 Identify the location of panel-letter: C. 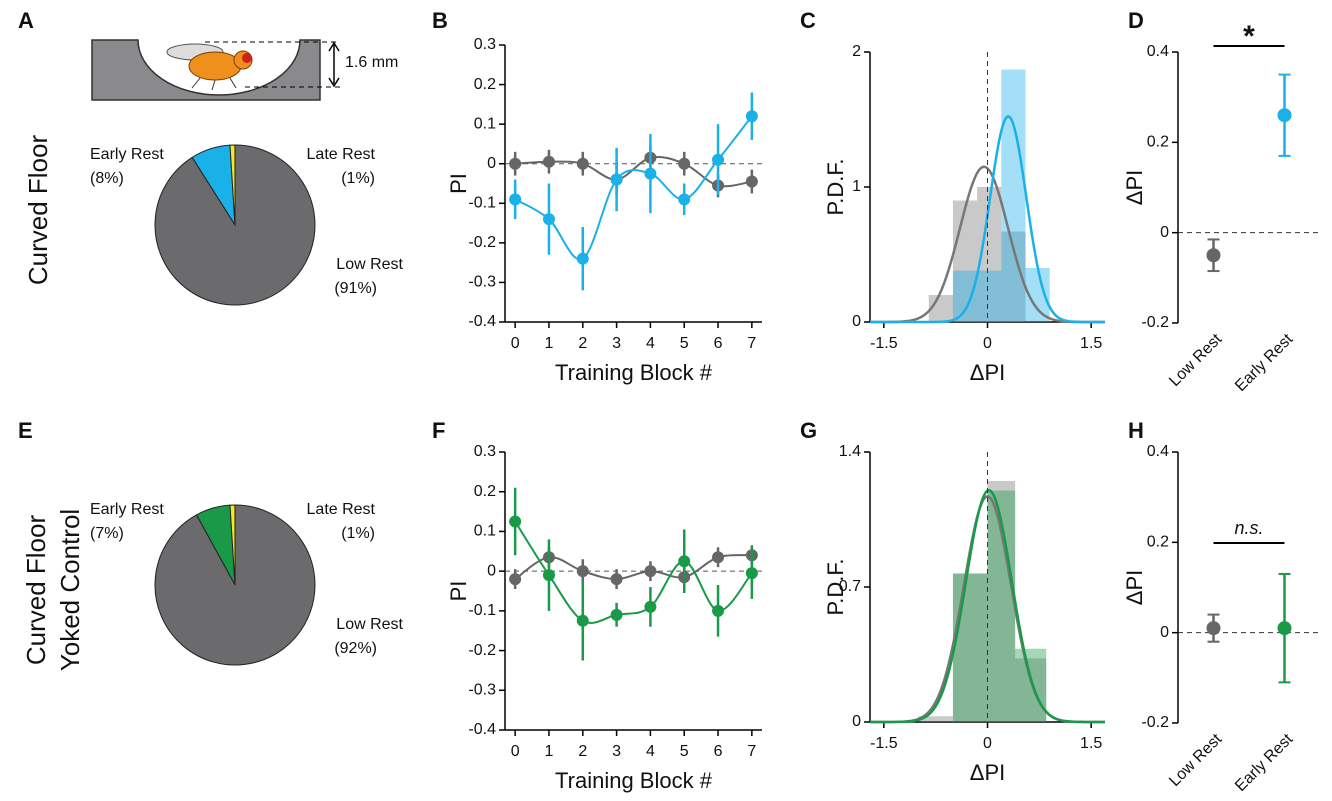
(808, 20).